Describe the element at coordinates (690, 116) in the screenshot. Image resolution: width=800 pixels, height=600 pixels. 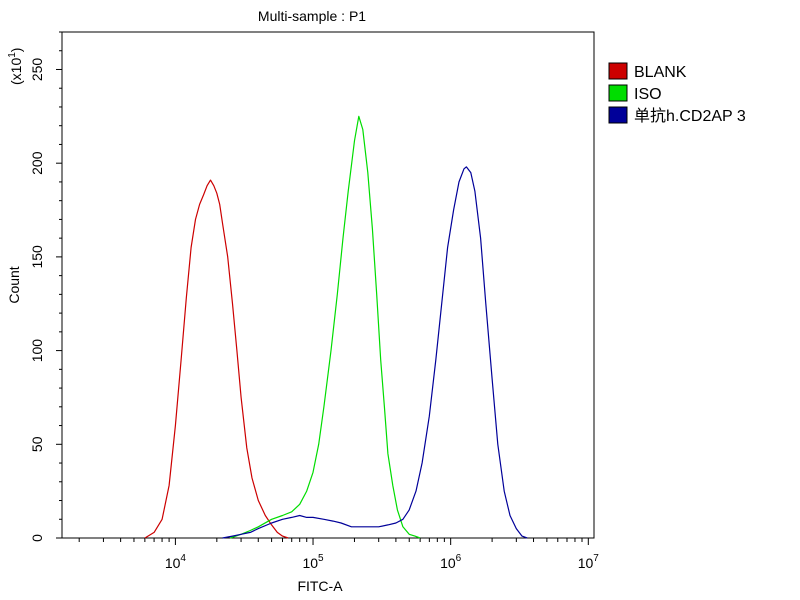
I see `legend-label-3: 单抗h.CD2AP 3` at that location.